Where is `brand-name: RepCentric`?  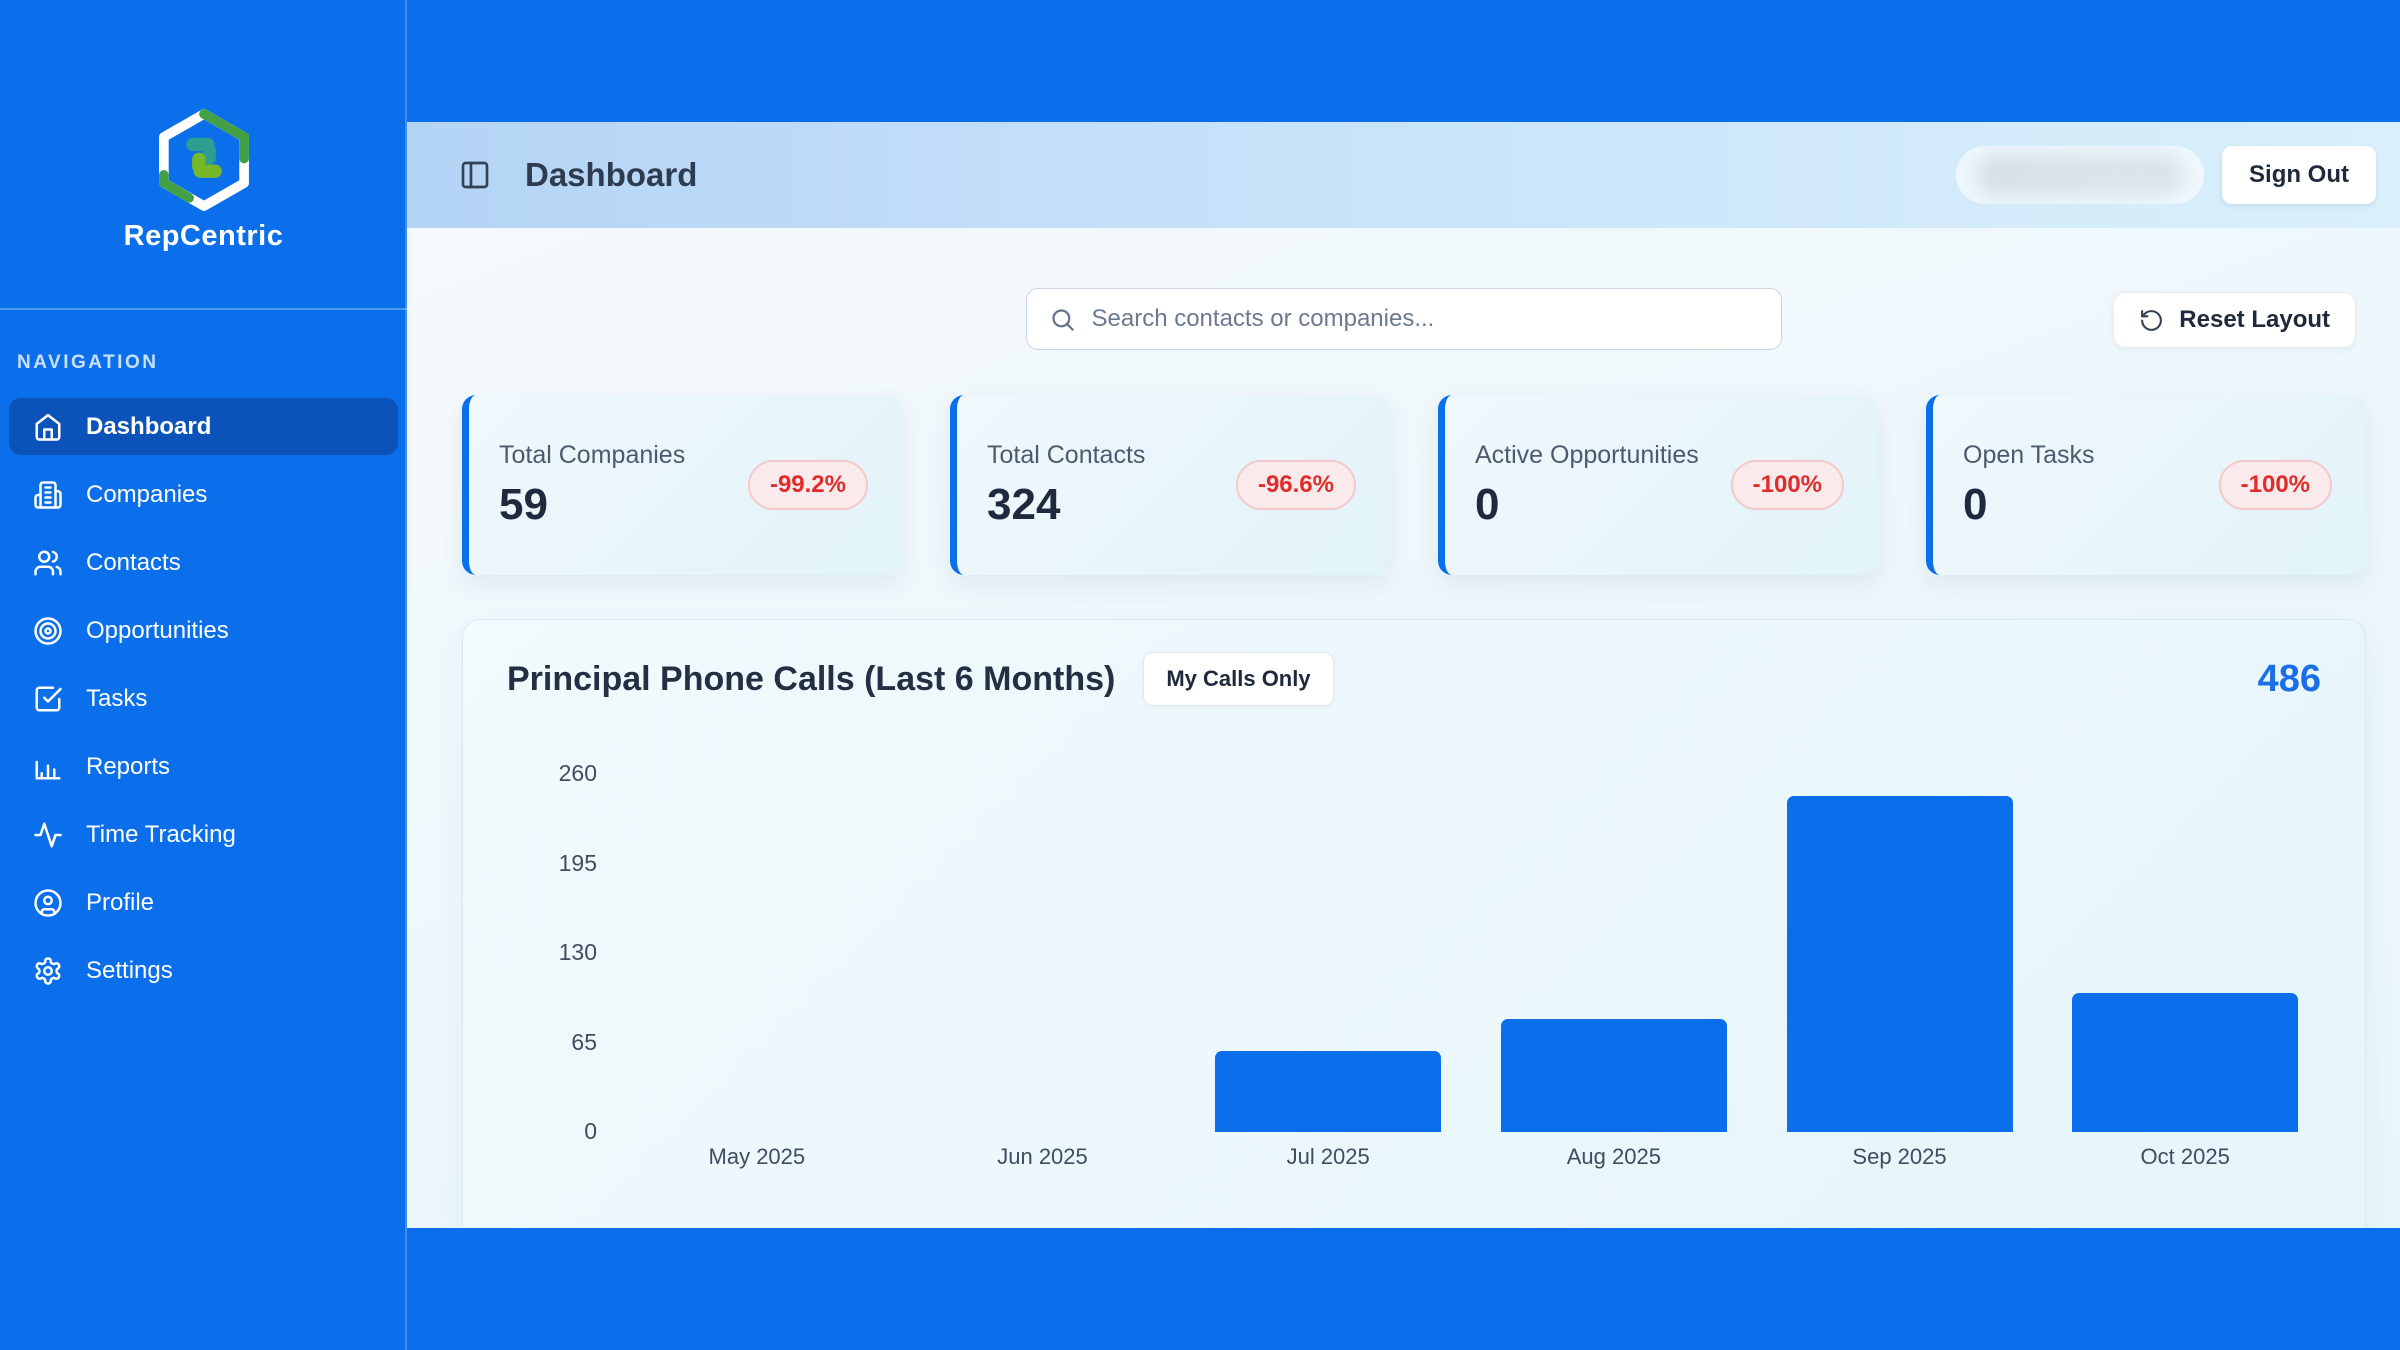 brand-name: RepCentric is located at coordinates (203, 236).